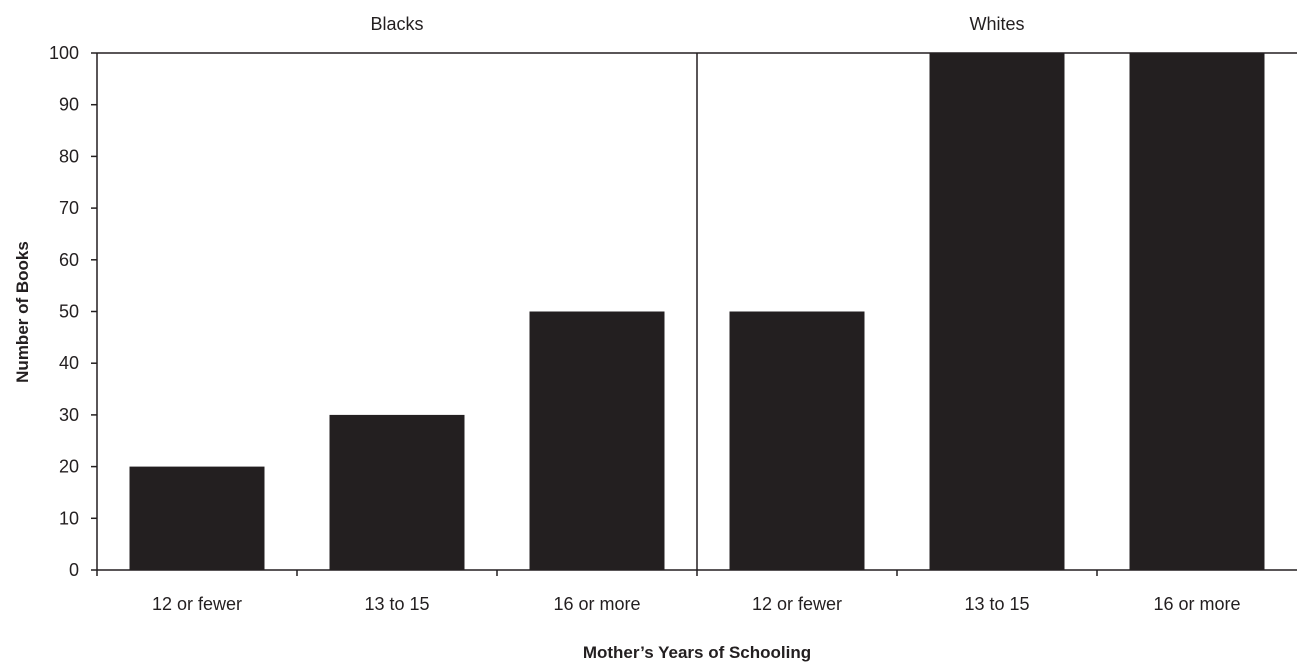 This screenshot has width=1297, height=666. I want to click on y-tick-label: 80, so click(69, 156).